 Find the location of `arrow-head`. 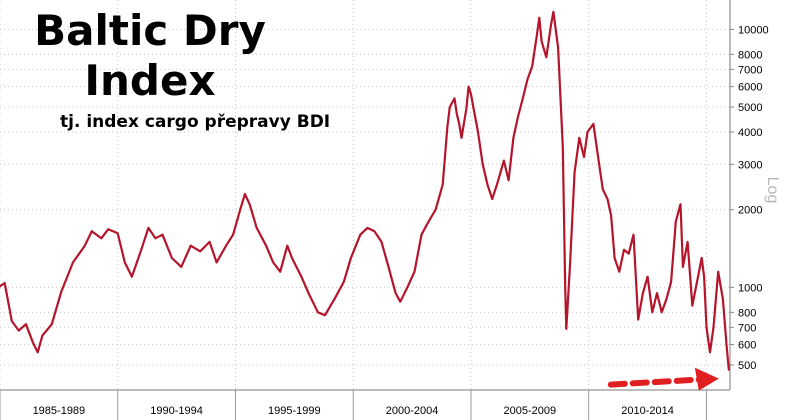

arrow-head is located at coordinates (706, 379).